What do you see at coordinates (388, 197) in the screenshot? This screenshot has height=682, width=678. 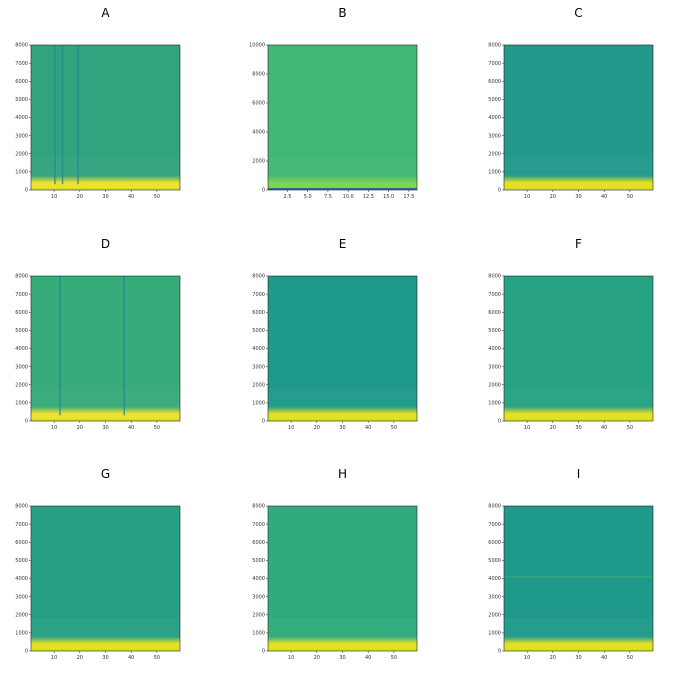 I see `x-tick-label: 15.0` at bounding box center [388, 197].